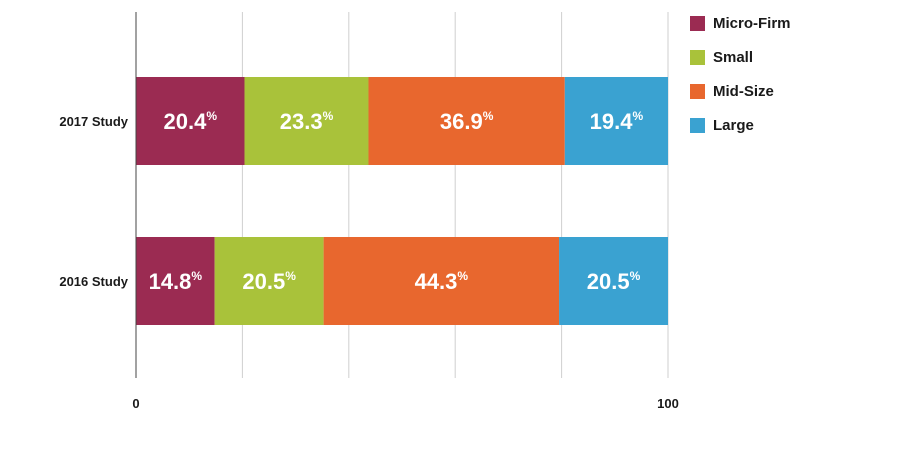 The width and height of the screenshot is (900, 450). I want to click on legend-item: Small, so click(740, 57).